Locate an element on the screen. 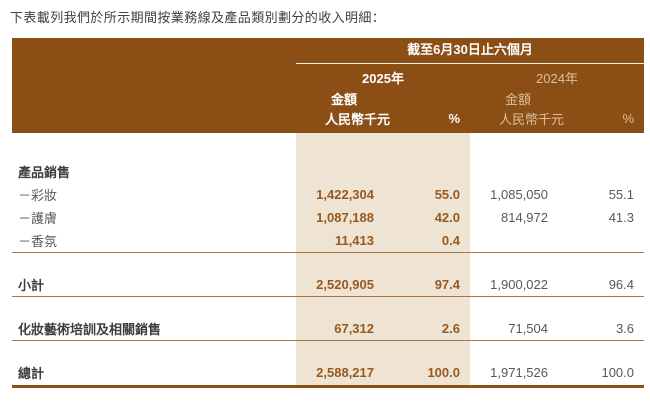  amount-2025: 1,422,304 is located at coordinates (344, 194).